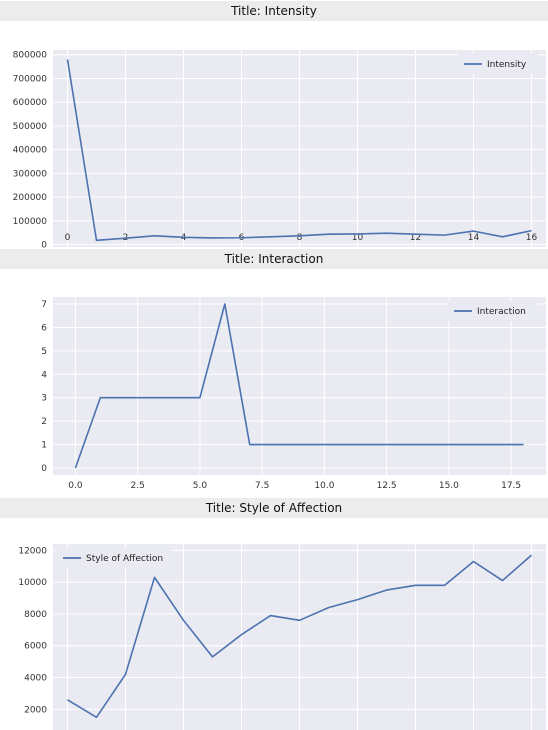  Describe the element at coordinates (415, 238) in the screenshot. I see `x-tick-label: 12` at that location.